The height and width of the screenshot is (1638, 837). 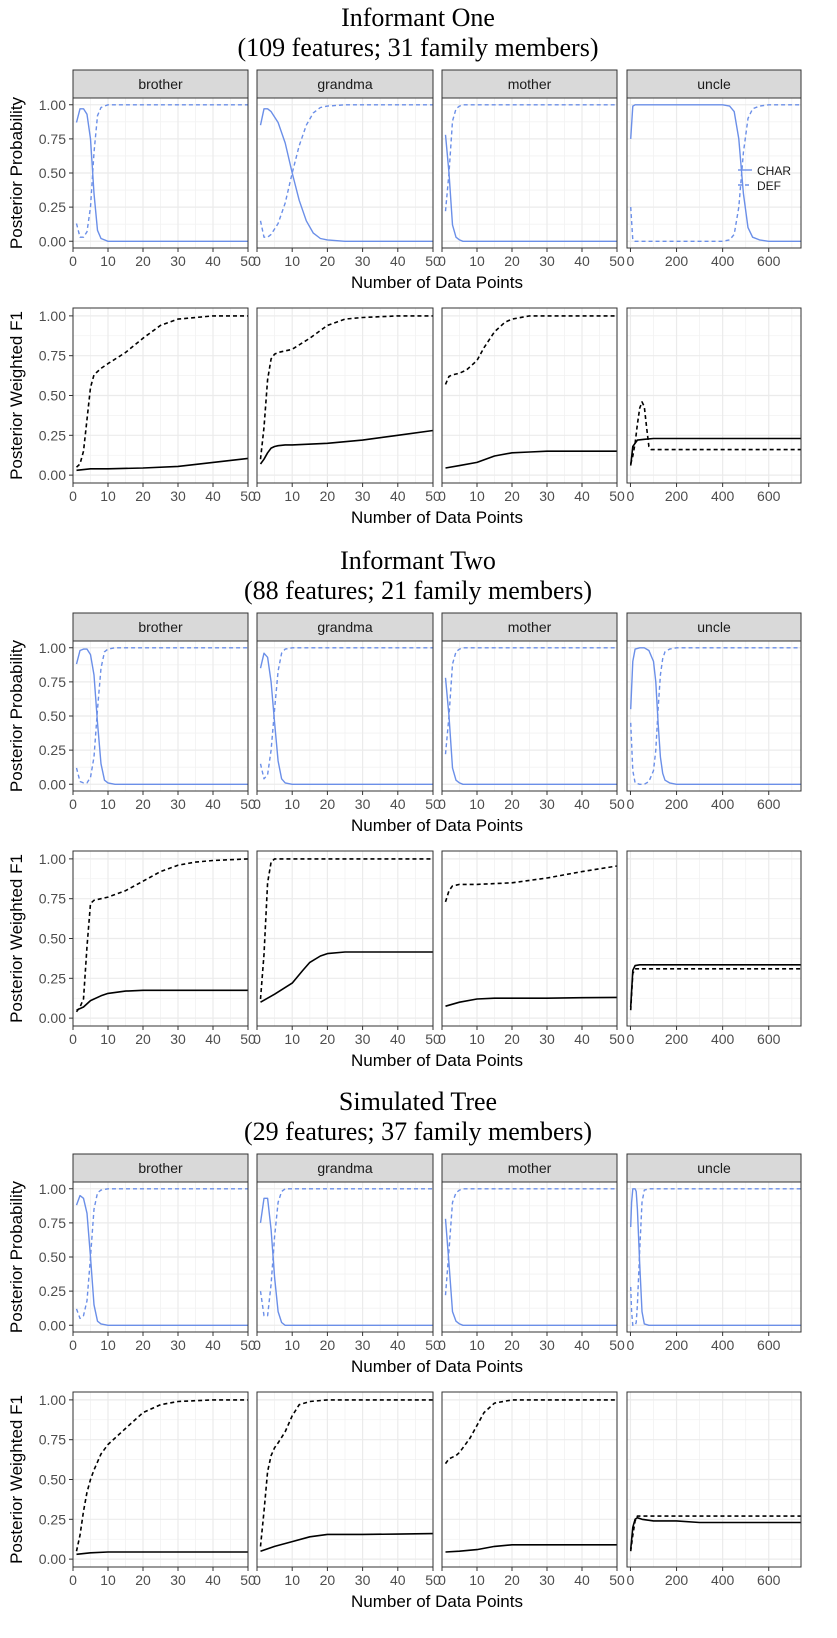 What do you see at coordinates (160, 84) in the screenshot?
I see `facet-label: brother` at bounding box center [160, 84].